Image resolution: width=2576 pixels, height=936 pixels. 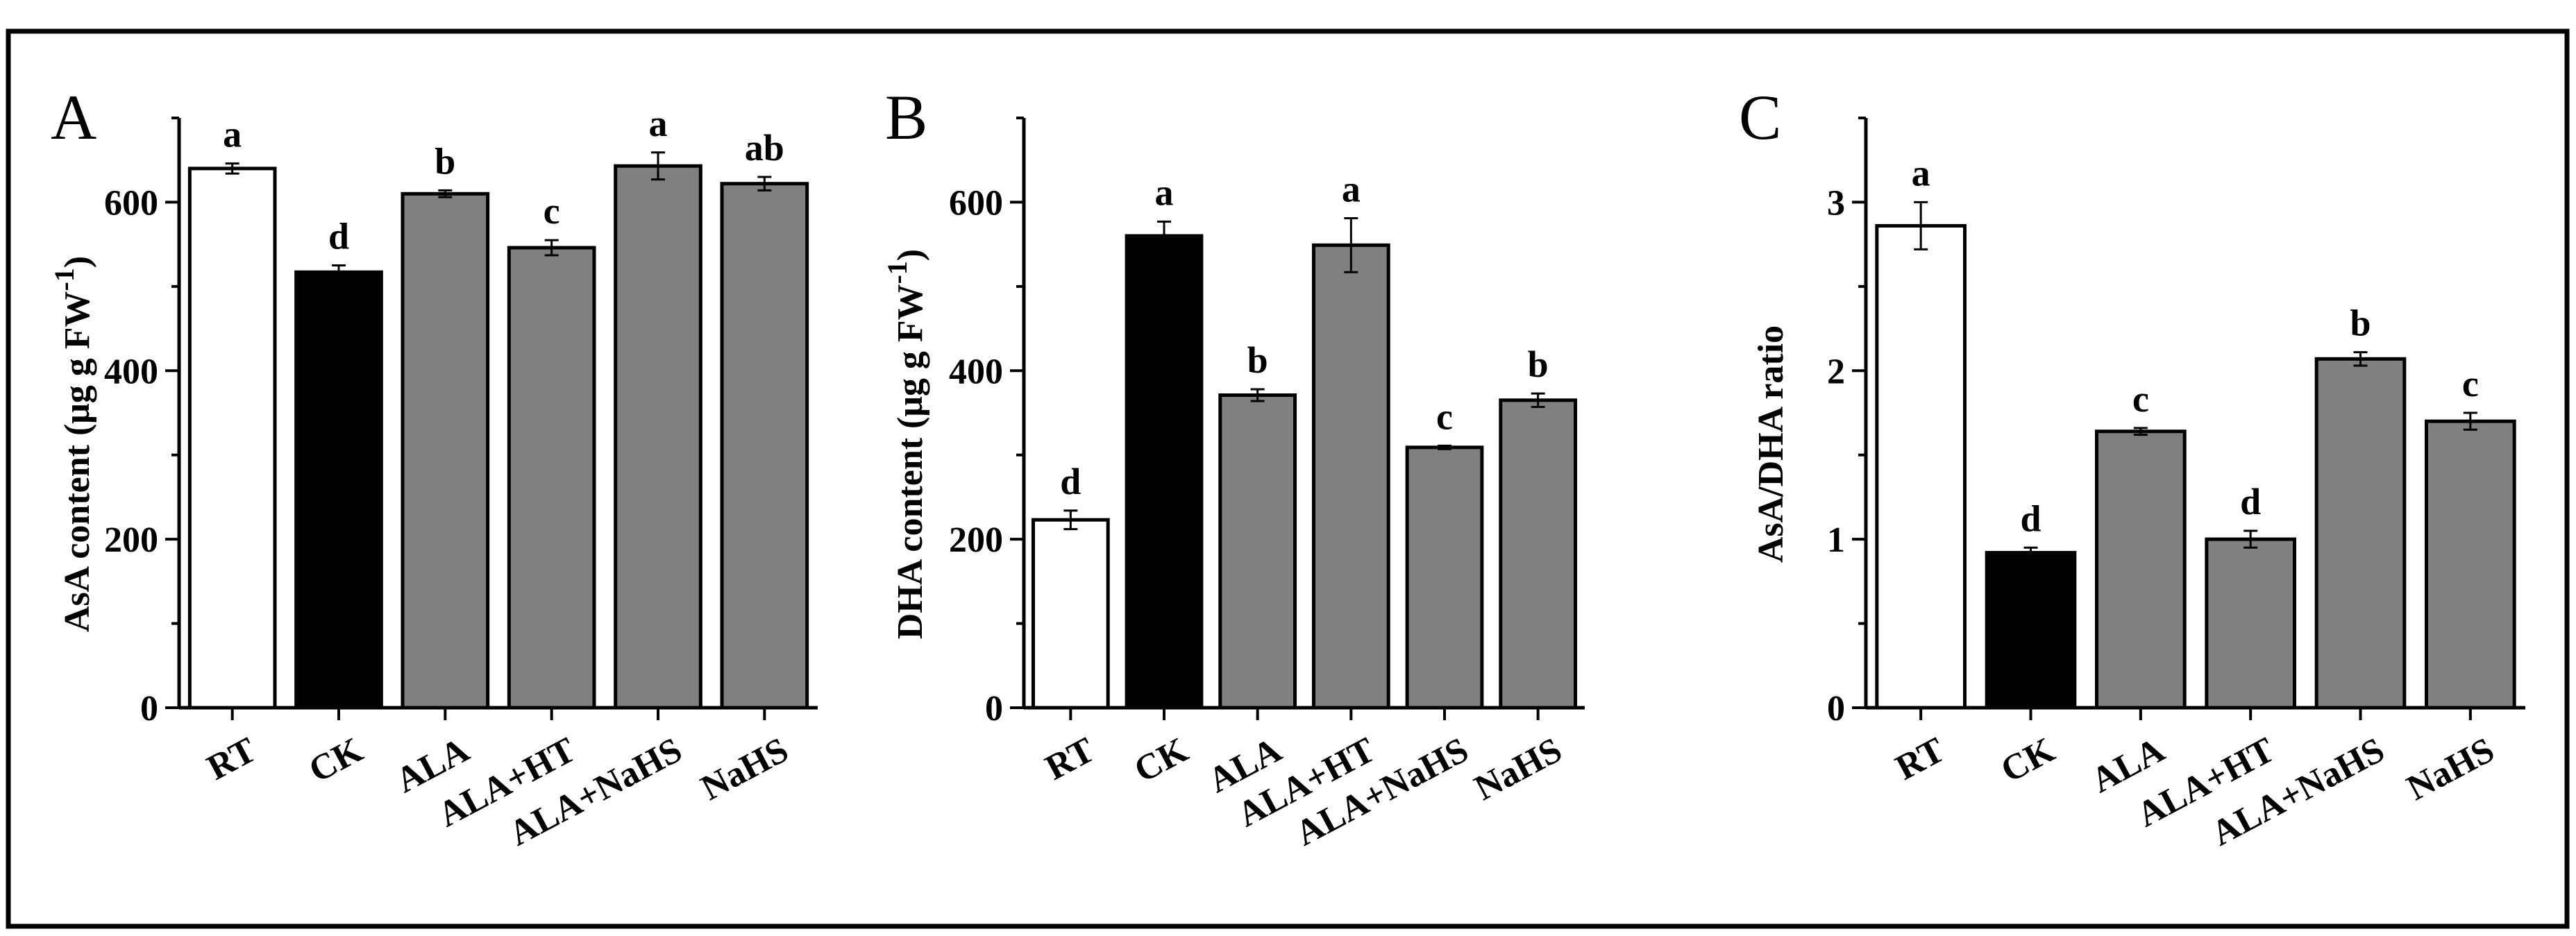 I want to click on y-tick-label-a: 400, so click(x=131, y=371).